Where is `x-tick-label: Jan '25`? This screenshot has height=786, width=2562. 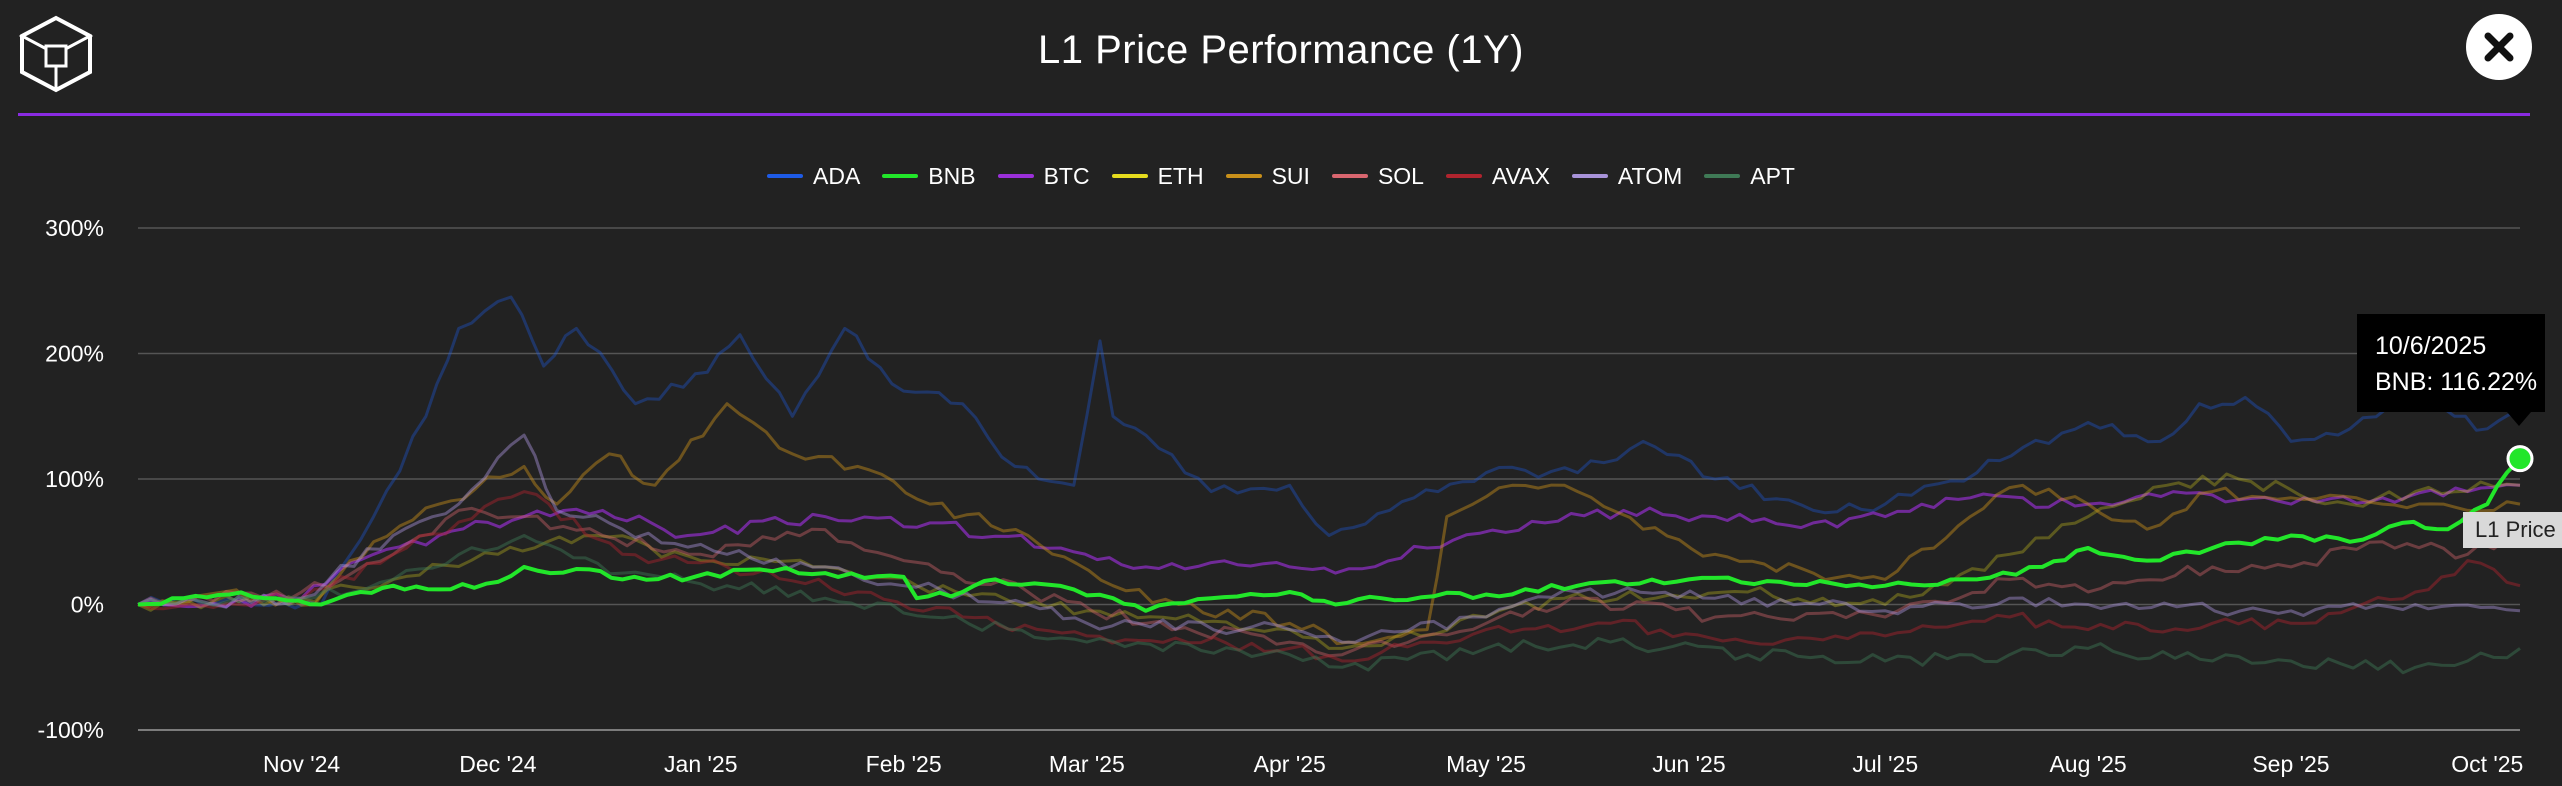
x-tick-label: Jan '25 is located at coordinates (700, 764).